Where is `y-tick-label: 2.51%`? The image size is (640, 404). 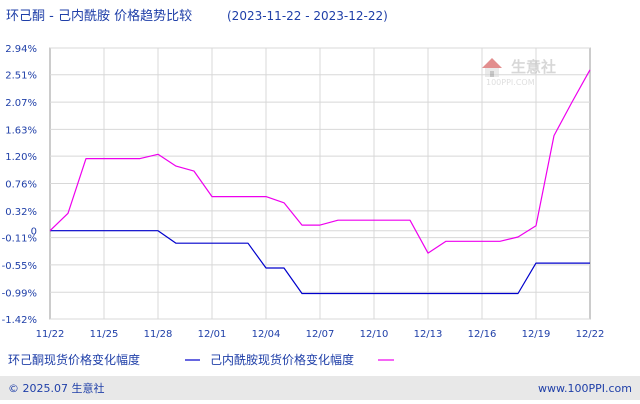 y-tick-label: 2.51% is located at coordinates (21, 76).